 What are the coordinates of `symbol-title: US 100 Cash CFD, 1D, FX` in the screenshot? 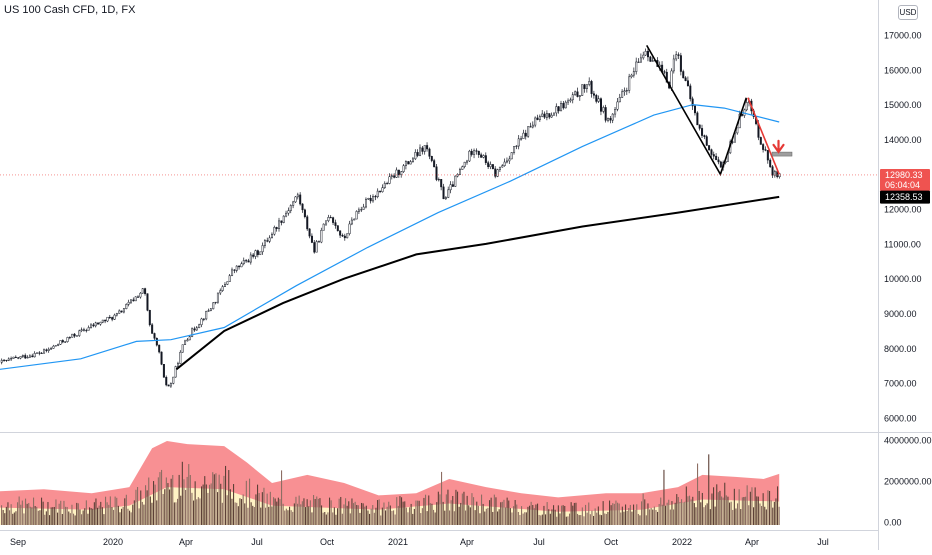 It's located at (69, 10).